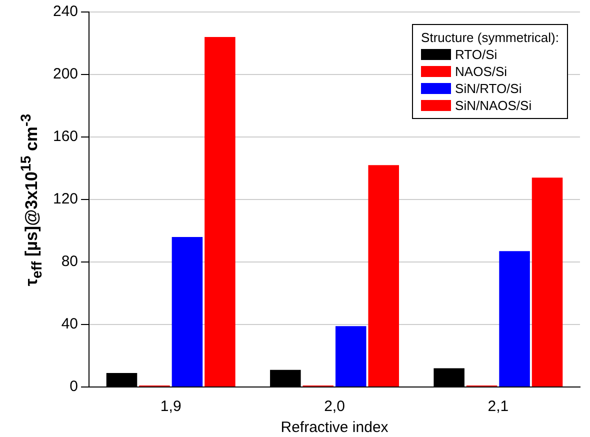  What do you see at coordinates (493, 105) in the screenshot?
I see `legend-label: SiN/NAOS/Si` at bounding box center [493, 105].